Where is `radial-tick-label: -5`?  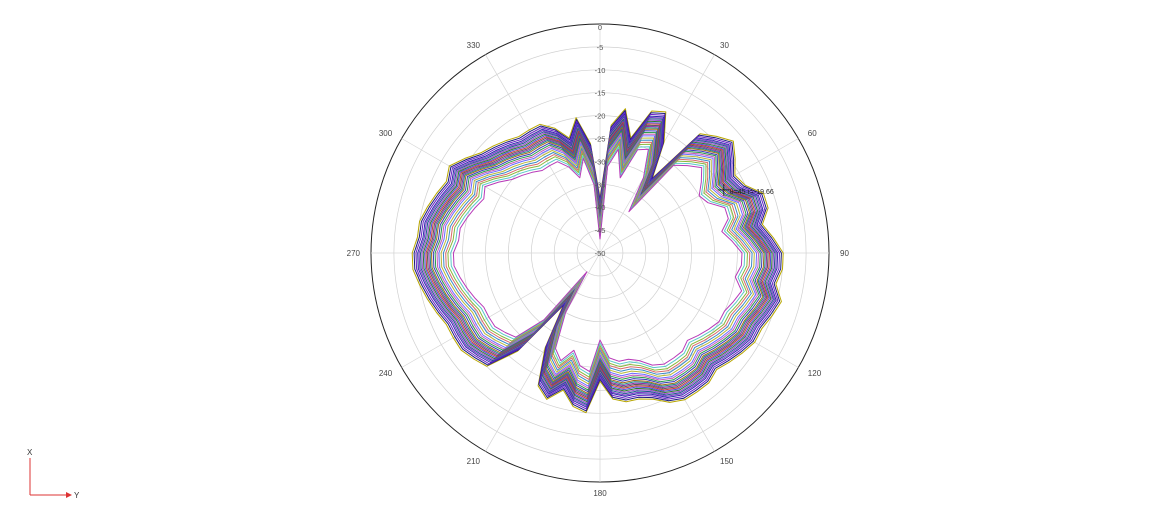
radial-tick-label: -5 is located at coordinates (600, 47).